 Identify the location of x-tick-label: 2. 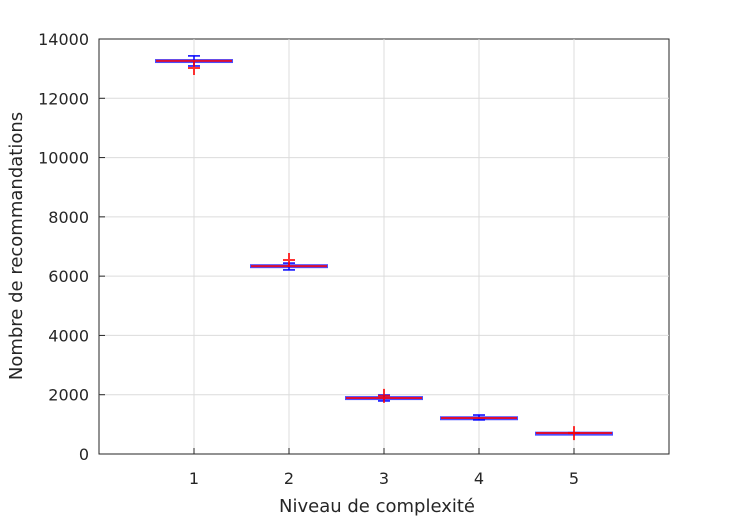
(289, 478).